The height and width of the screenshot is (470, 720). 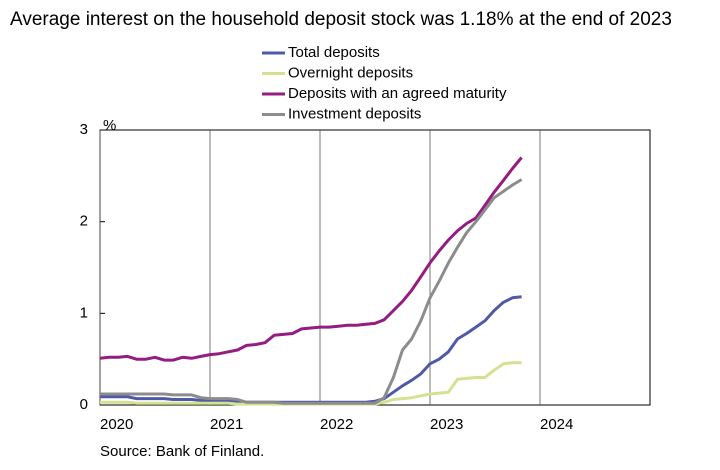 I want to click on series-line, so click(x=311, y=349).